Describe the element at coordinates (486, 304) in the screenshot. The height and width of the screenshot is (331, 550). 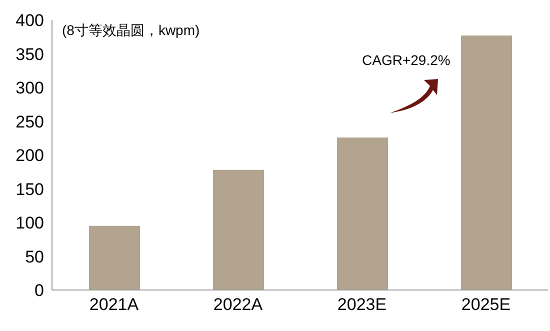
I see `x-tick-label: 2025E` at that location.